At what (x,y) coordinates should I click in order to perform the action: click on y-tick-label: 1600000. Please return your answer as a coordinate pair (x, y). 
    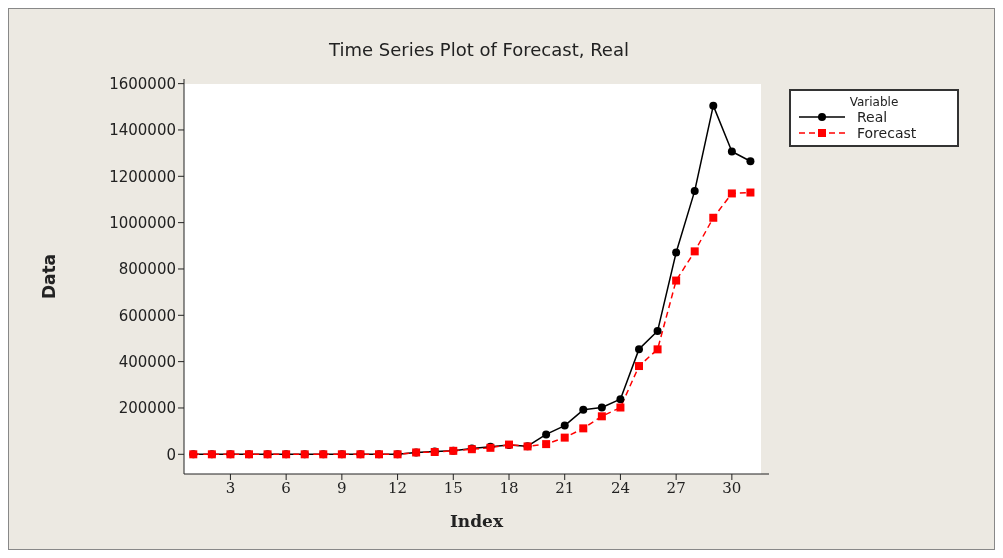
    Looking at the image, I should click on (142, 83).